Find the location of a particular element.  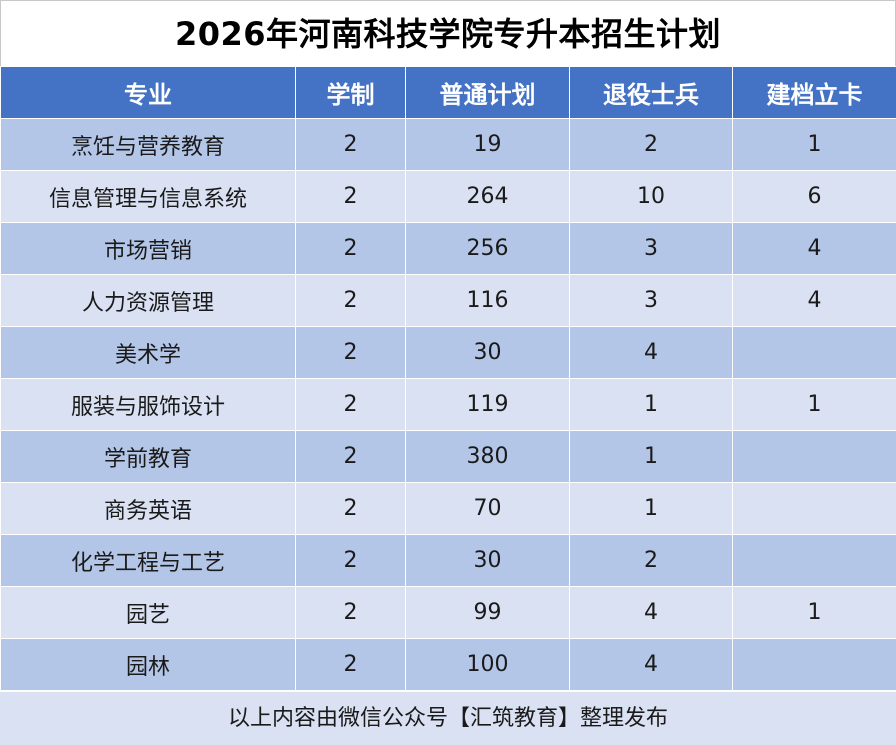

table-row: 学前教育 2 380 1 is located at coordinates (448, 457).